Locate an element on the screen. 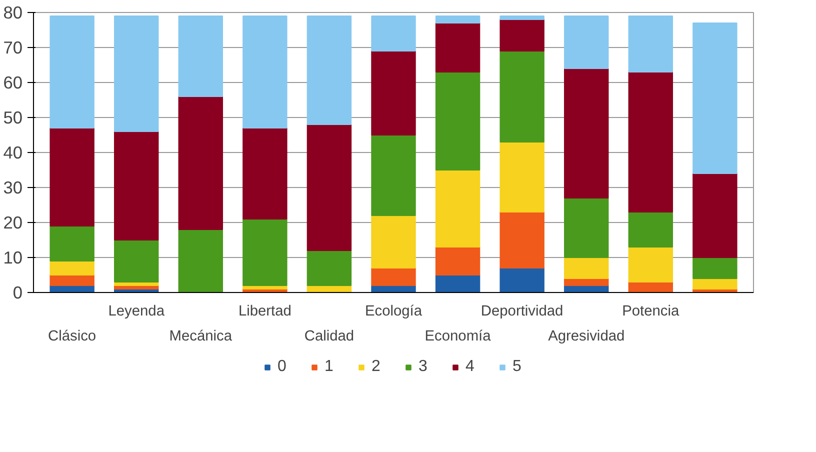 This screenshot has width=816, height=452. y-tick-label: 80 is located at coordinates (13, 12).